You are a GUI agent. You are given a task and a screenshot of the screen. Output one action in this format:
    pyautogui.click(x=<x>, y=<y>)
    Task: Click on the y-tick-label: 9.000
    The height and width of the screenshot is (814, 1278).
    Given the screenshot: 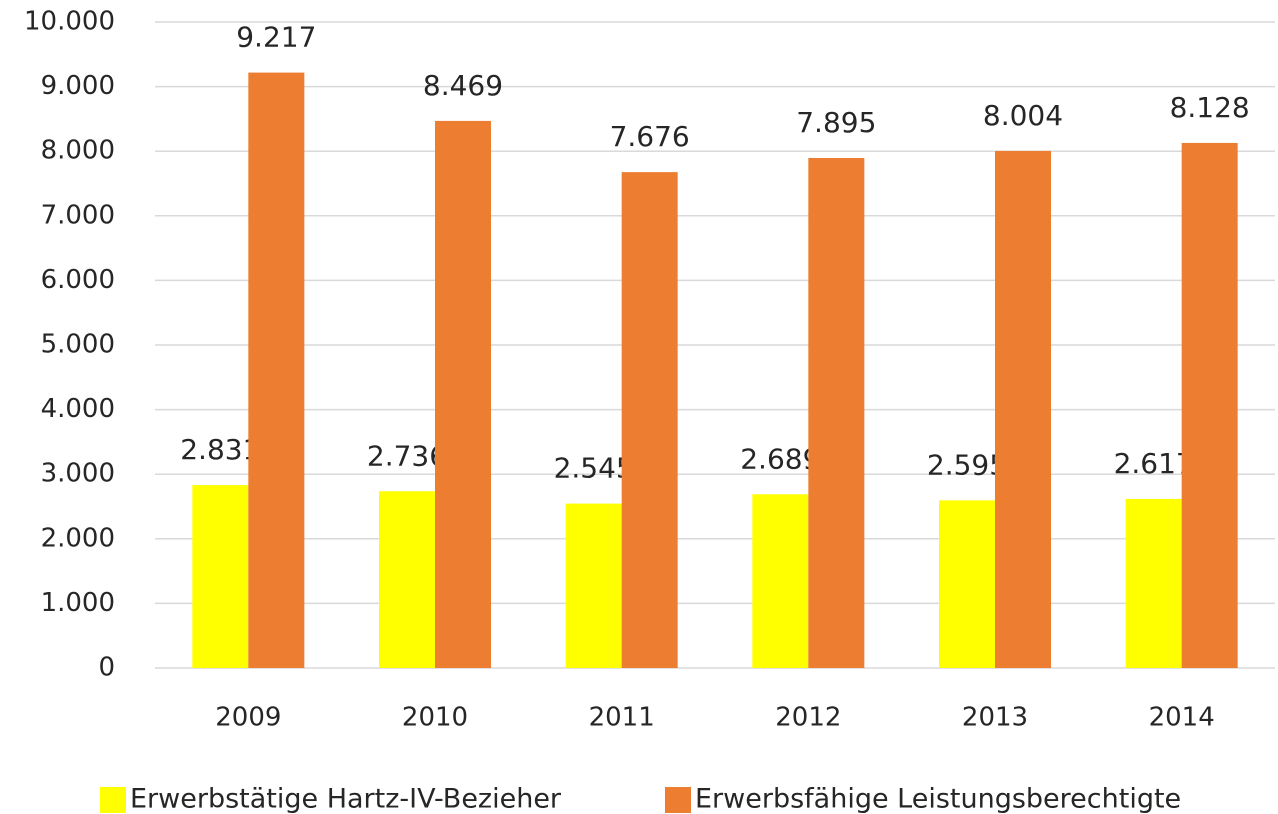 What is the action you would take?
    pyautogui.click(x=78, y=86)
    